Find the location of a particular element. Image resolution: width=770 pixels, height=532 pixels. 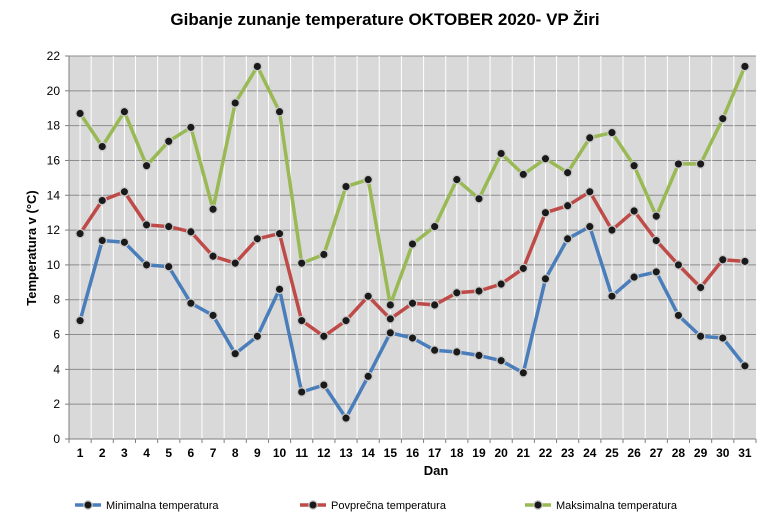

legend-item: Maksimalna temperatura is located at coordinates (601, 506).